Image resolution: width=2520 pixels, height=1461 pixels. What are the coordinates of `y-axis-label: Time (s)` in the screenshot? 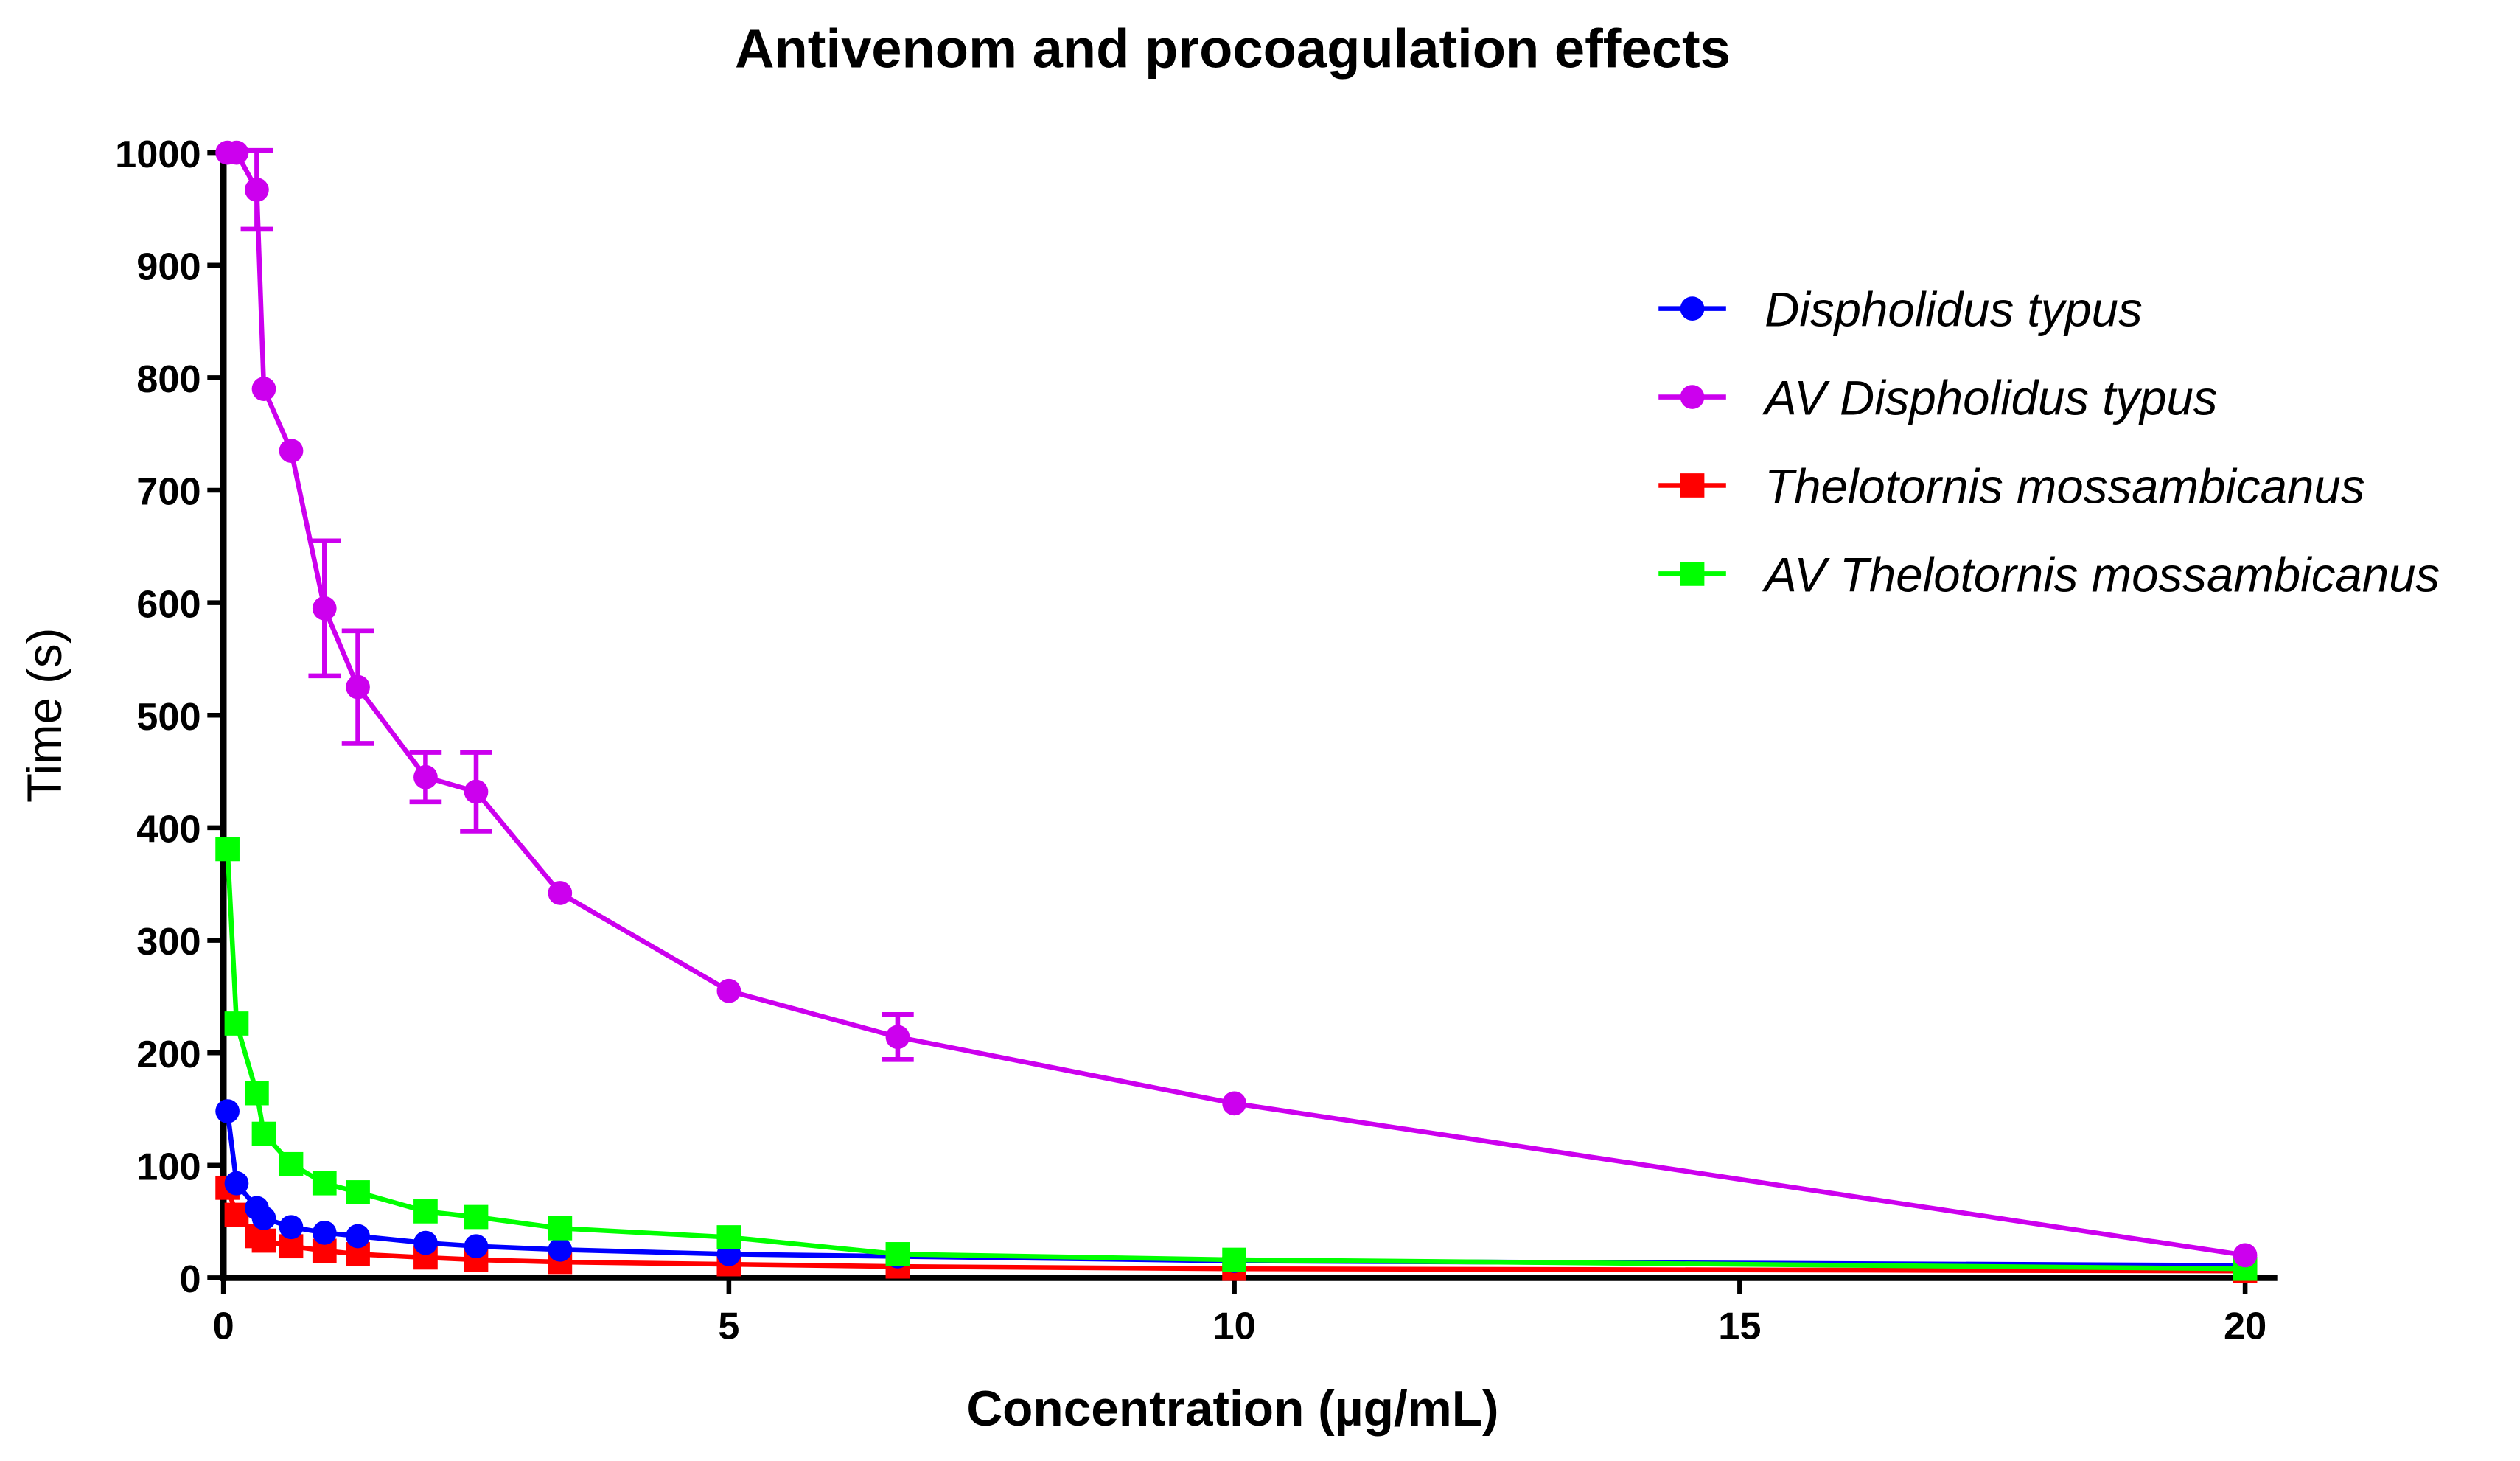 It's located at (44, 715).